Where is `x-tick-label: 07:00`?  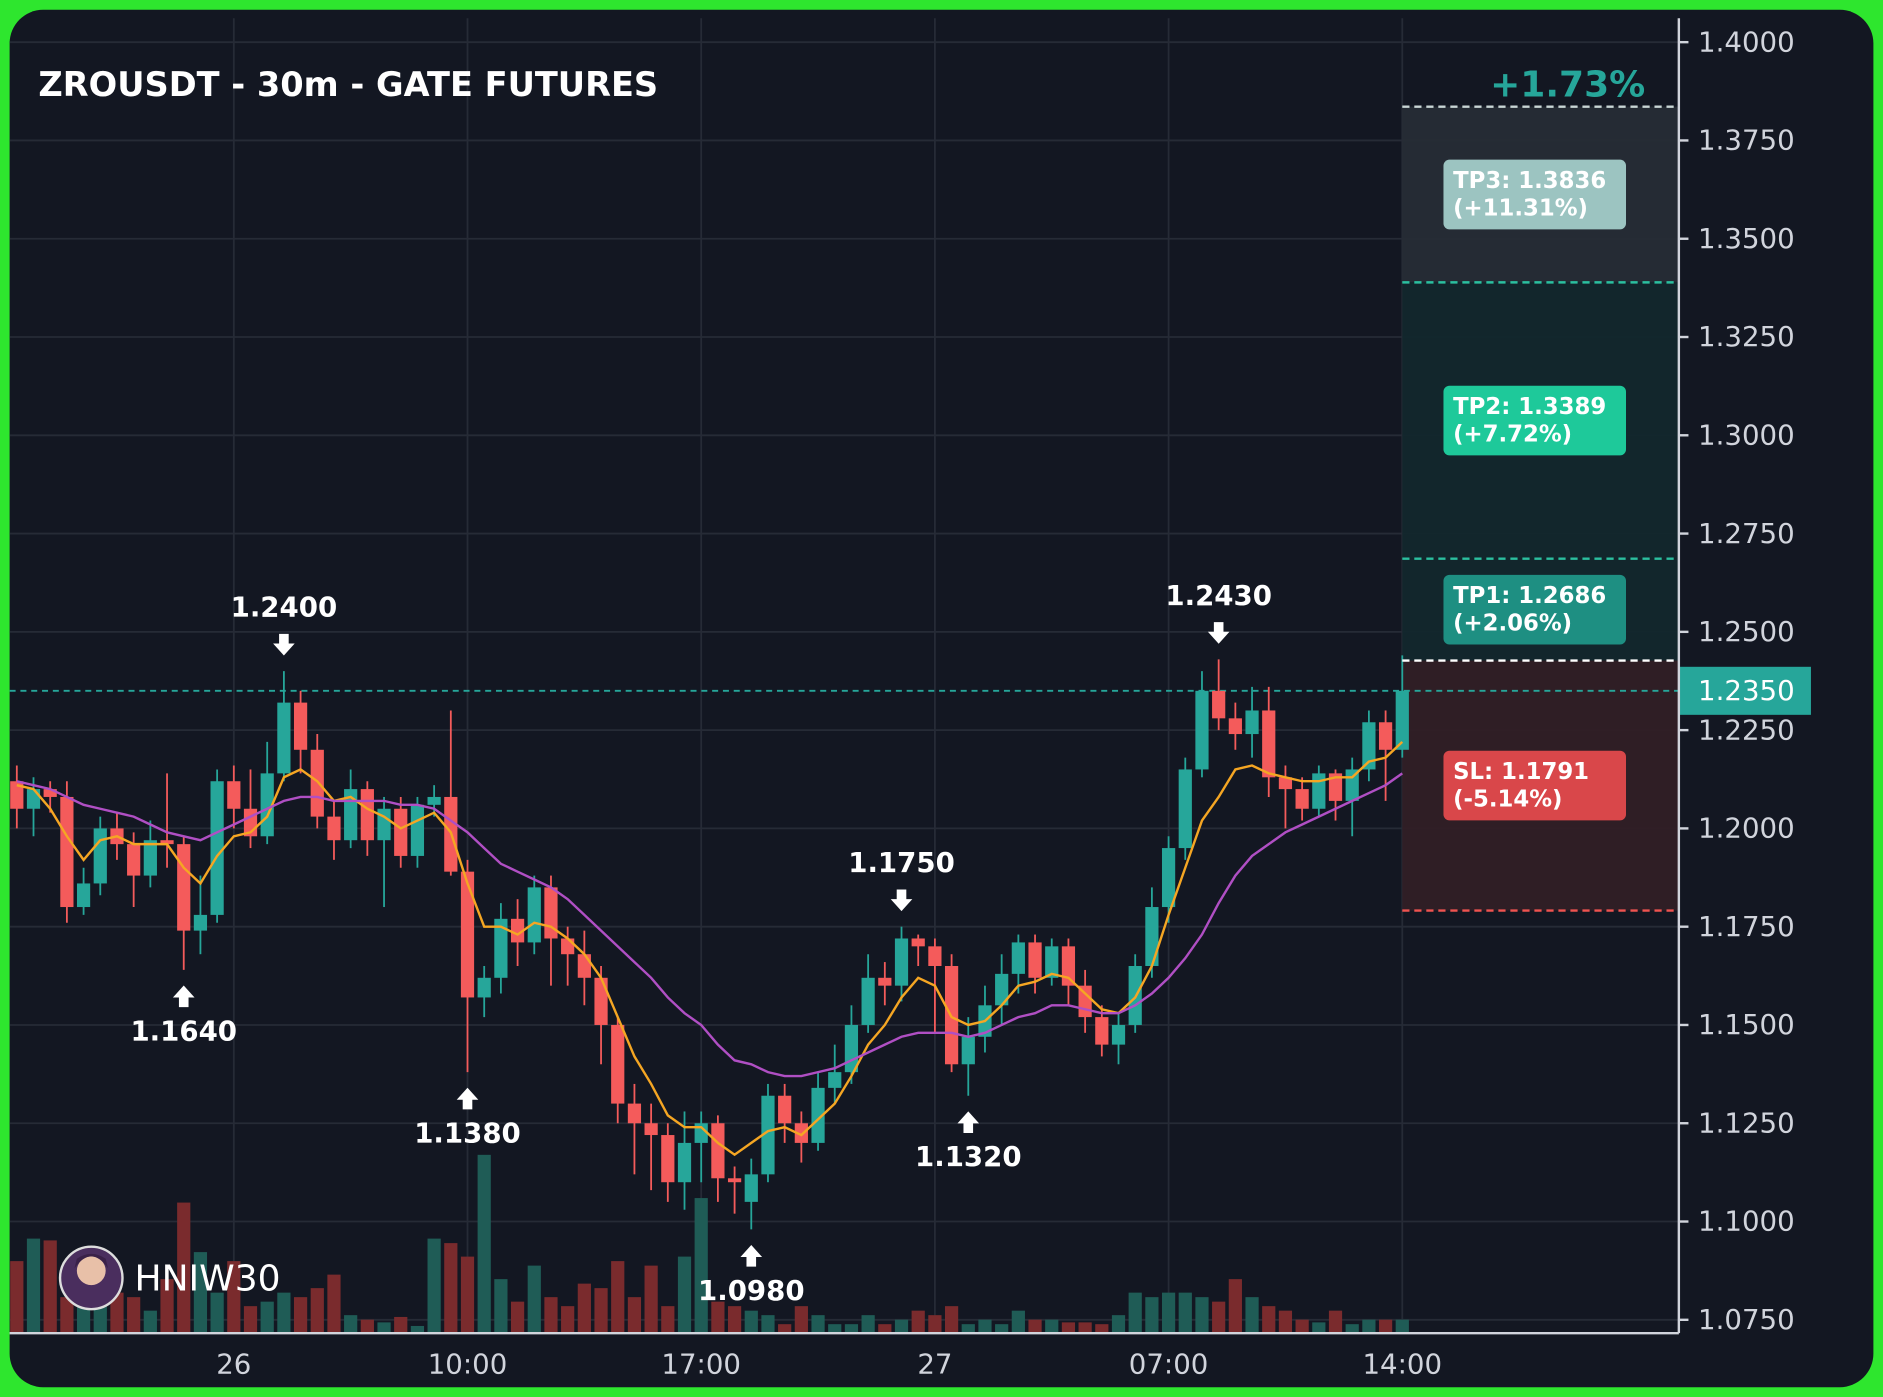 x-tick-label: 07:00 is located at coordinates (1169, 1364).